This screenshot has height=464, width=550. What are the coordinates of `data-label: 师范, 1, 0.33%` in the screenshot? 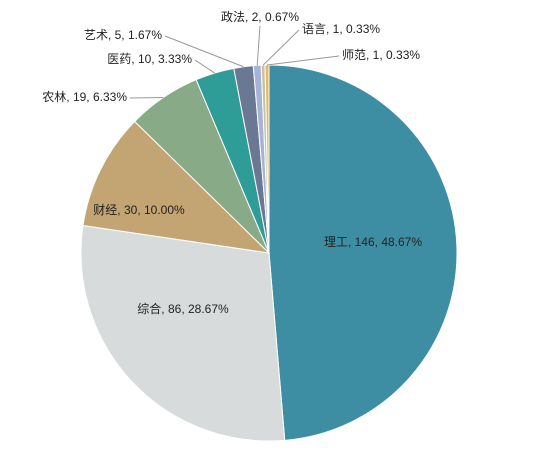 It's located at (381, 55).